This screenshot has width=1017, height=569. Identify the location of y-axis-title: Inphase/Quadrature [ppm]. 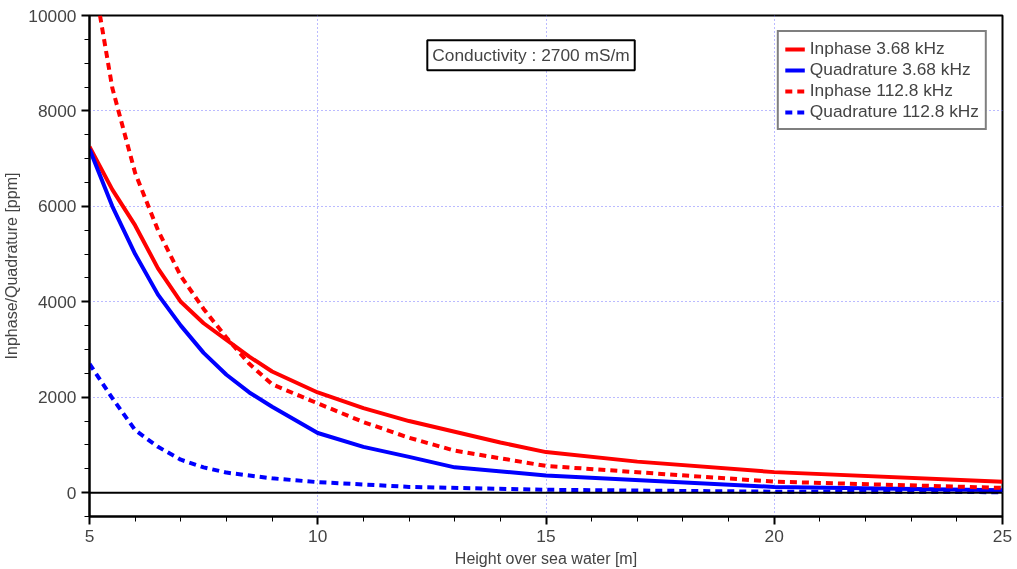
(12, 266).